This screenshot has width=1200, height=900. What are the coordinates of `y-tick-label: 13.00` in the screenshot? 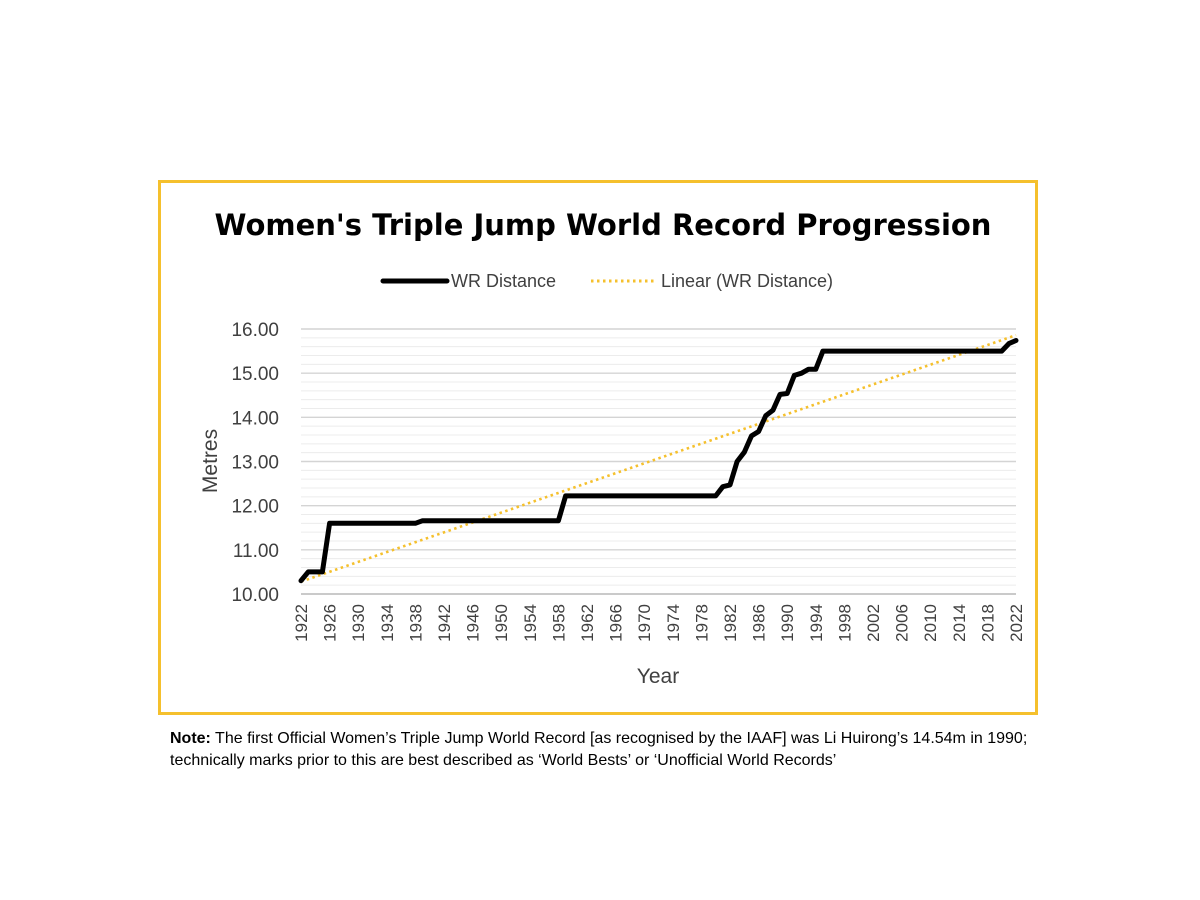 It's located at (255, 463).